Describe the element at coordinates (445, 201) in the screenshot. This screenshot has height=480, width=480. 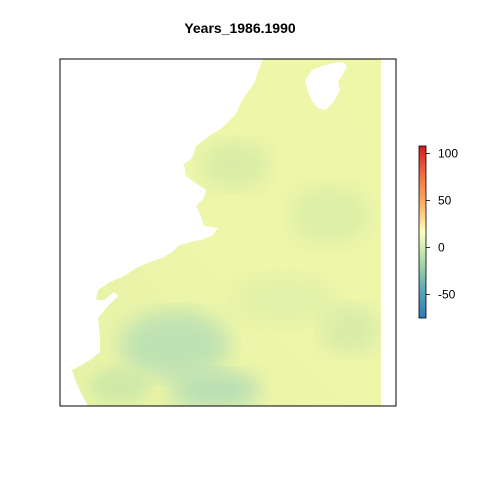
I see `legend-tick-label: 50` at that location.